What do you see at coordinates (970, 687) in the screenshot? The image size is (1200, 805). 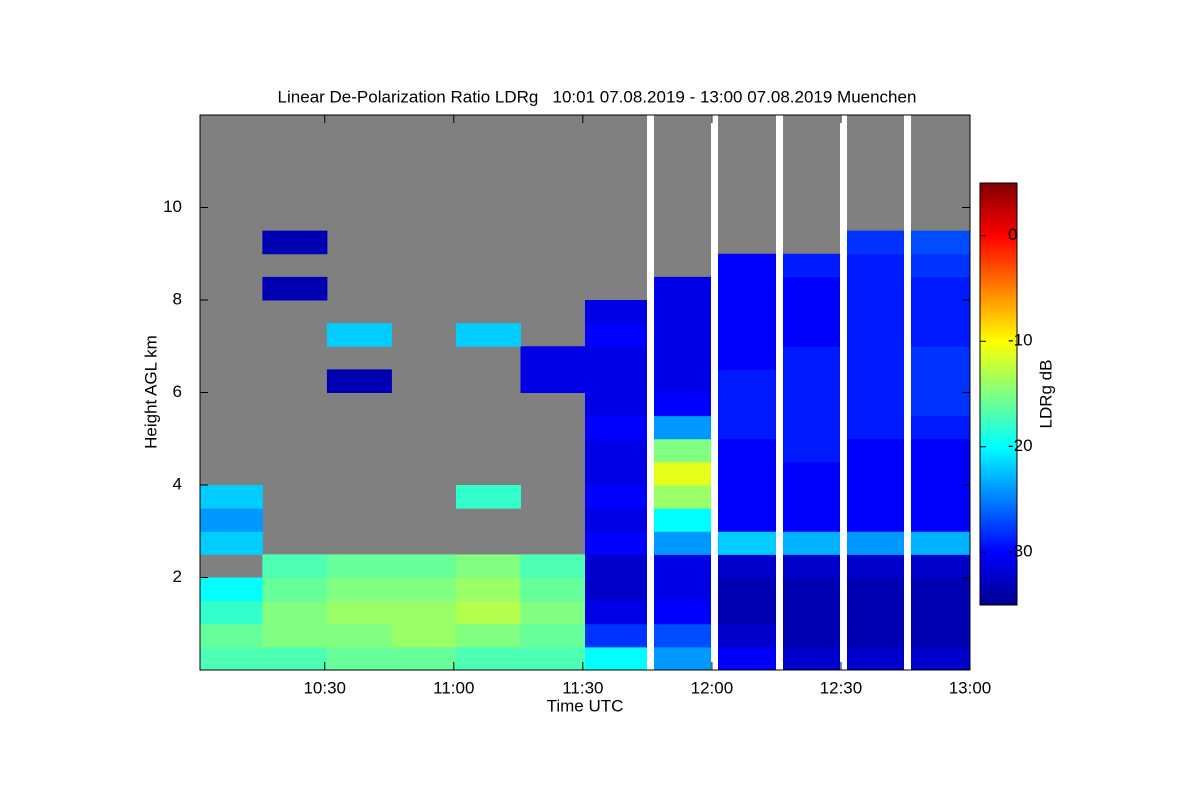 I see `x-tick-label: 13:00` at bounding box center [970, 687].